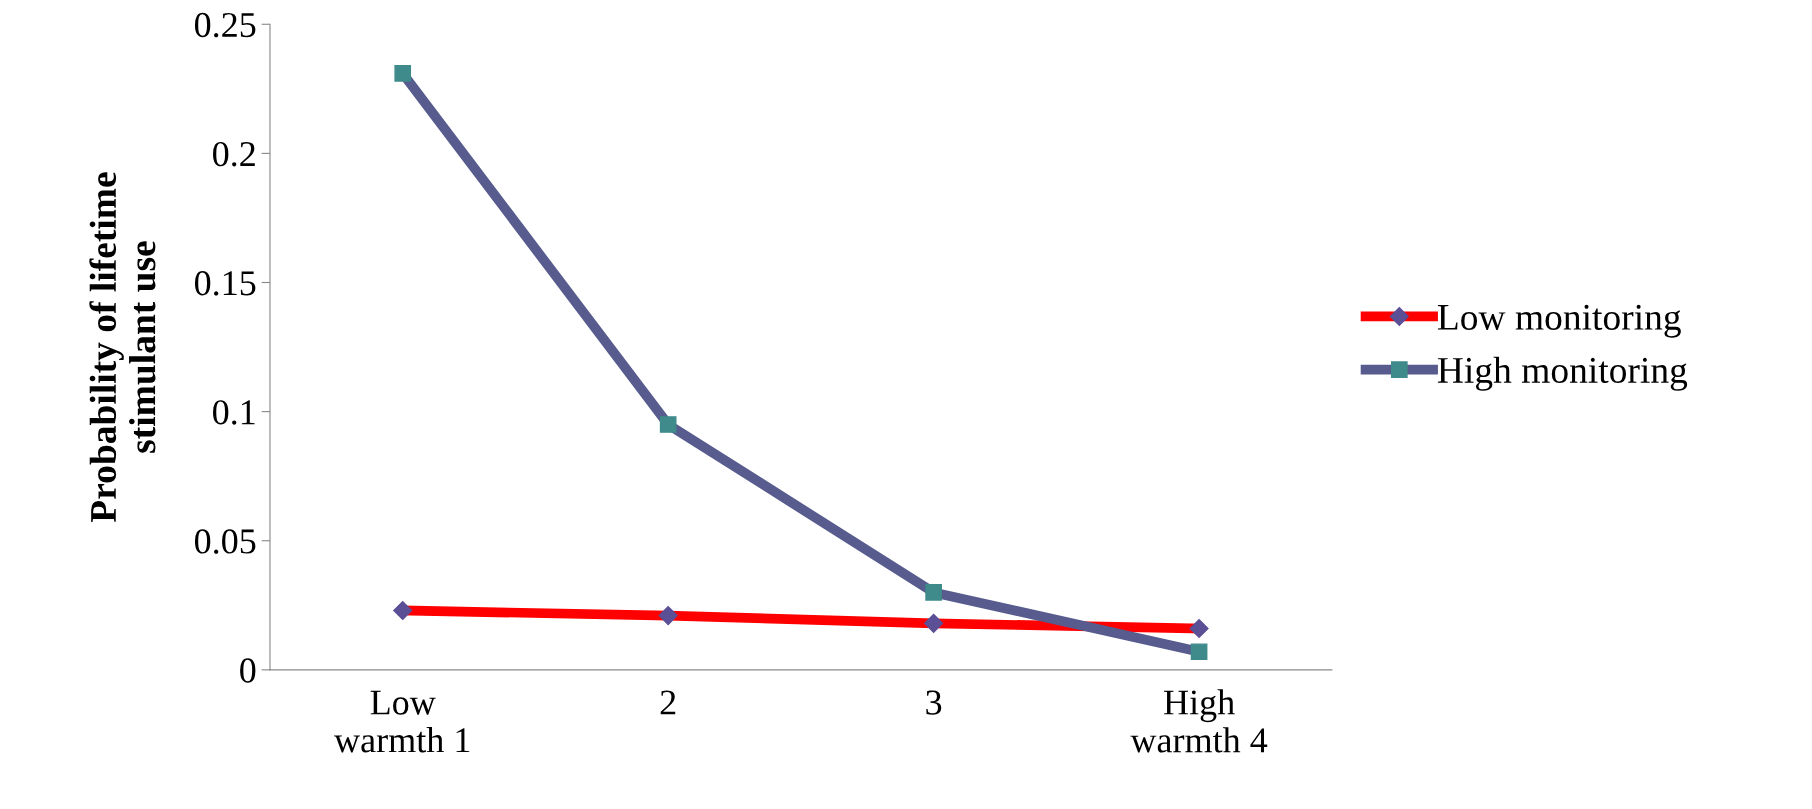 Image resolution: width=1812 pixels, height=809 pixels. I want to click on y-tick-label: 0, so click(248, 670).